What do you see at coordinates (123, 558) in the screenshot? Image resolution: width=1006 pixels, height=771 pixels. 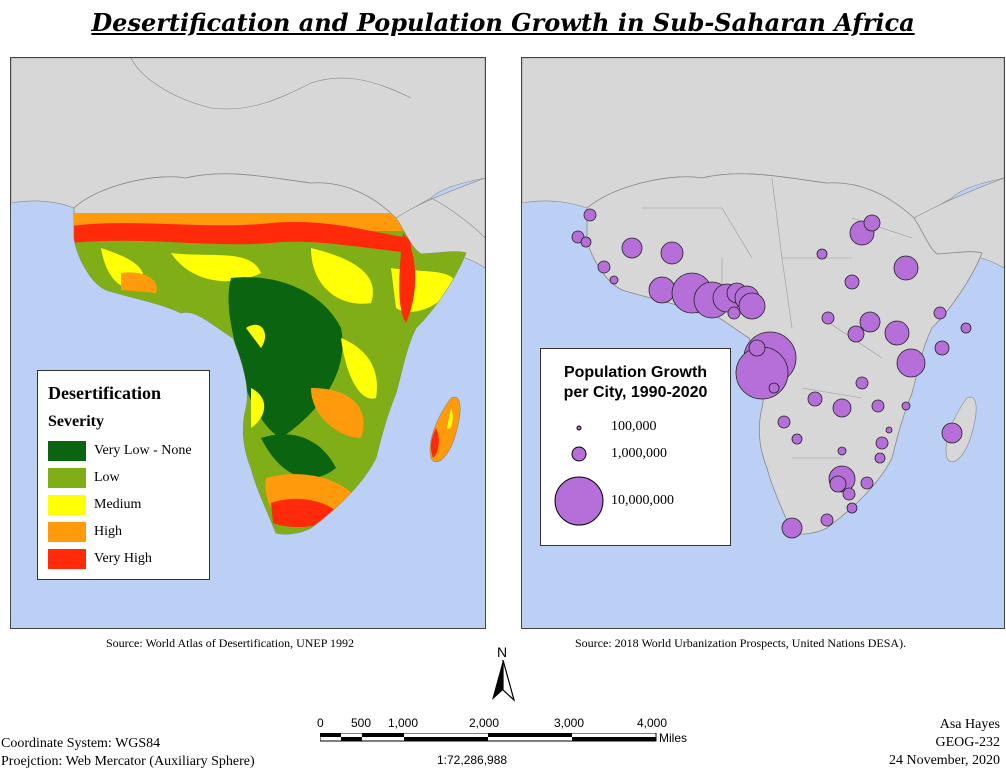 I see `legend-label: Very High` at bounding box center [123, 558].